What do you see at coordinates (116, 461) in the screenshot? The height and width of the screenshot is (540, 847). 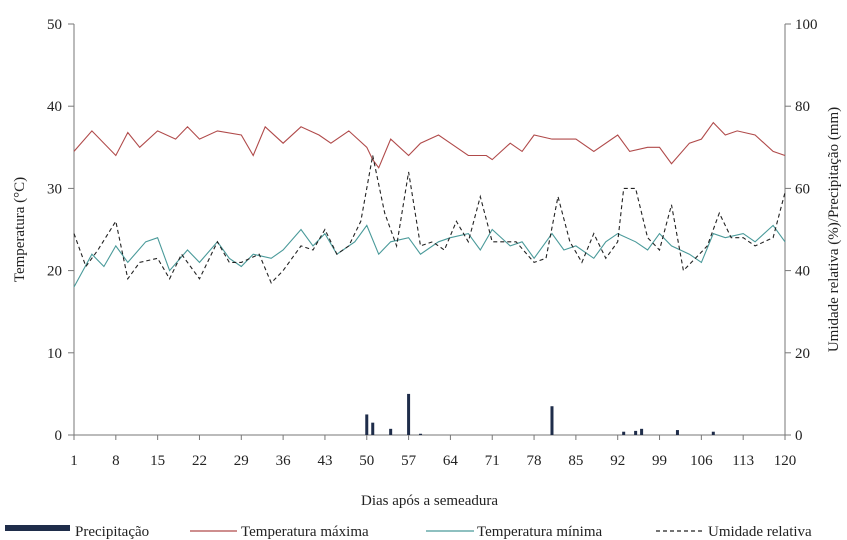 I see `x-tick-label: 8` at bounding box center [116, 461].